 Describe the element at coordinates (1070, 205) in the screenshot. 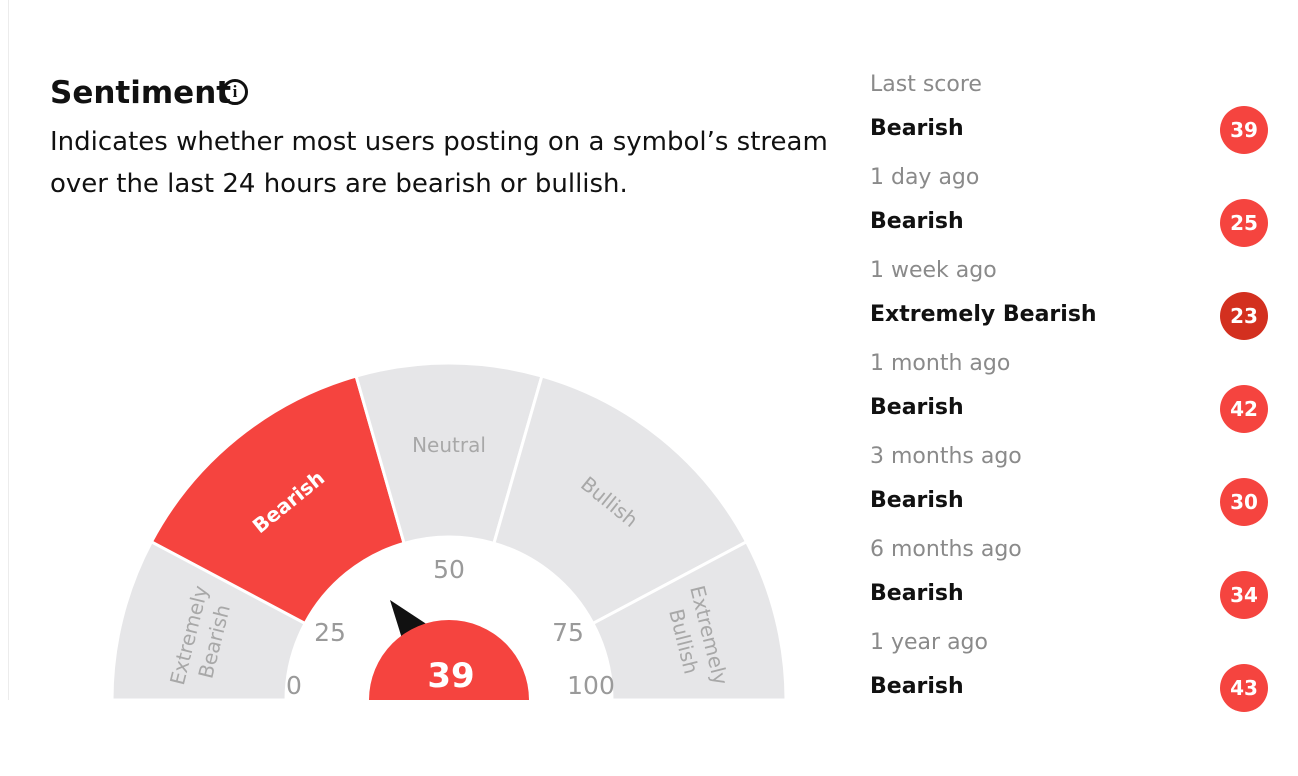

I see `history-row: 1 day ago Bearish 25` at that location.